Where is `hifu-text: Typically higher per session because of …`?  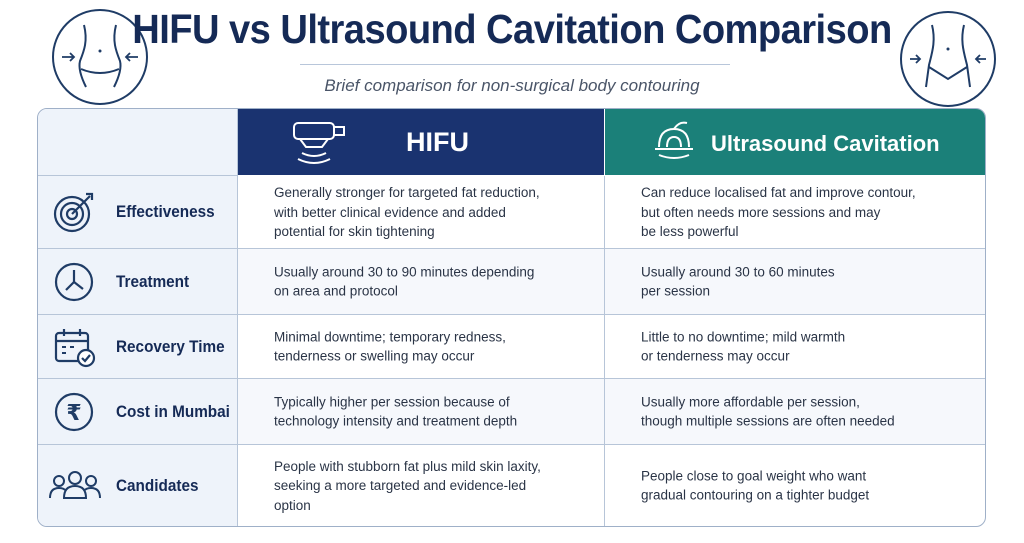
hifu-text: Typically higher per session because of … is located at coordinates (396, 411).